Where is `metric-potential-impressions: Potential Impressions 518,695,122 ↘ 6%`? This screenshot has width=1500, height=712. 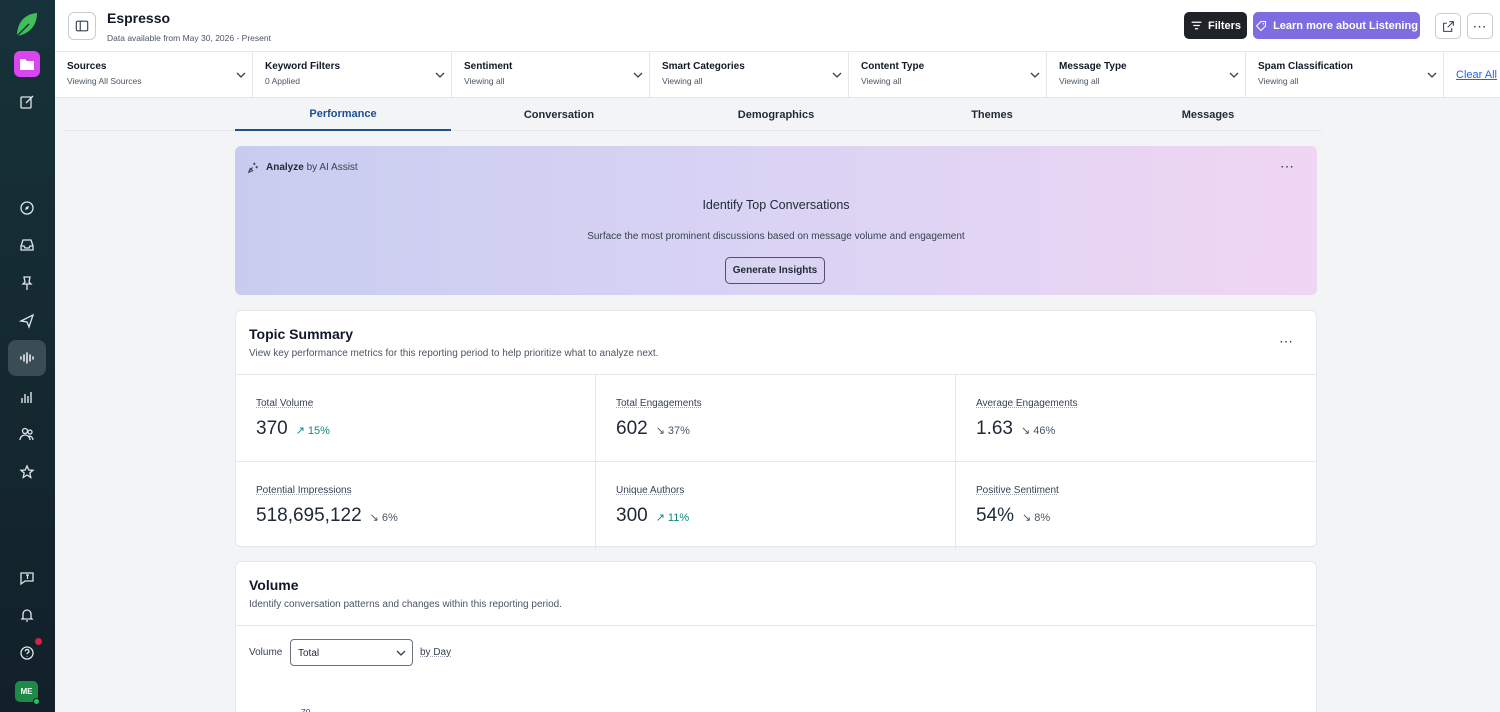 metric-potential-impressions: Potential Impressions 518,695,122 ↘ 6% is located at coordinates (416, 505).